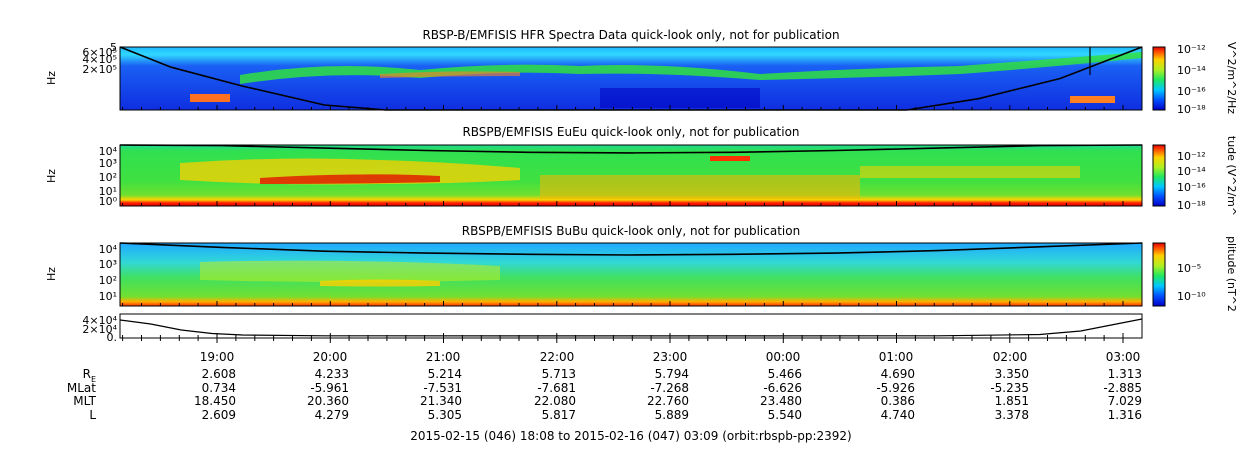 This screenshot has width=1250, height=449. What do you see at coordinates (108, 151) in the screenshot?
I see `panel2-ytick-0: 10⁴` at bounding box center [108, 151].